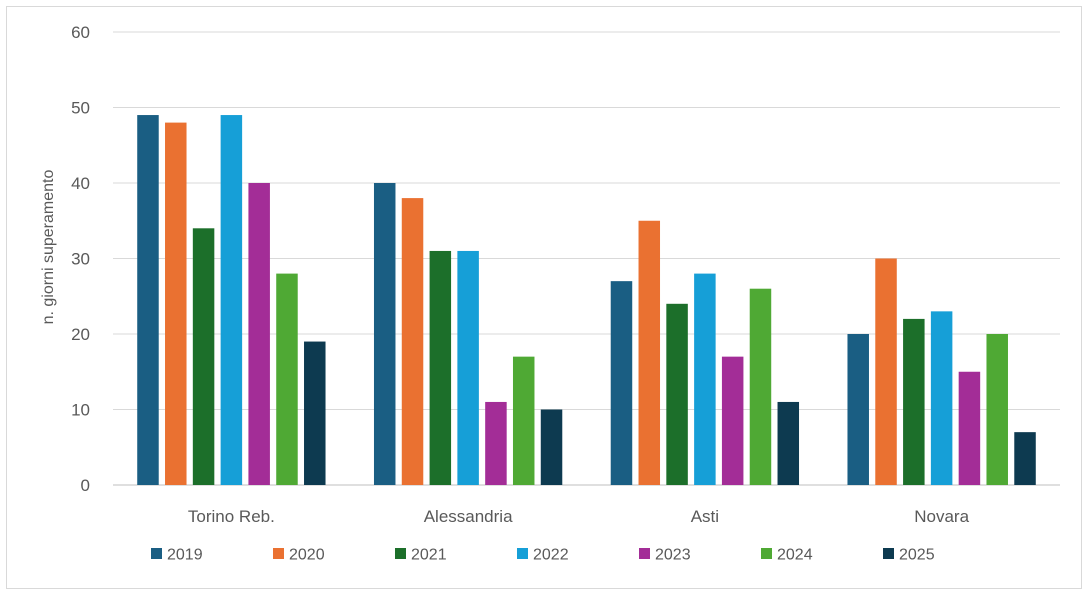  I want to click on legend-swatch-2024, so click(766, 553).